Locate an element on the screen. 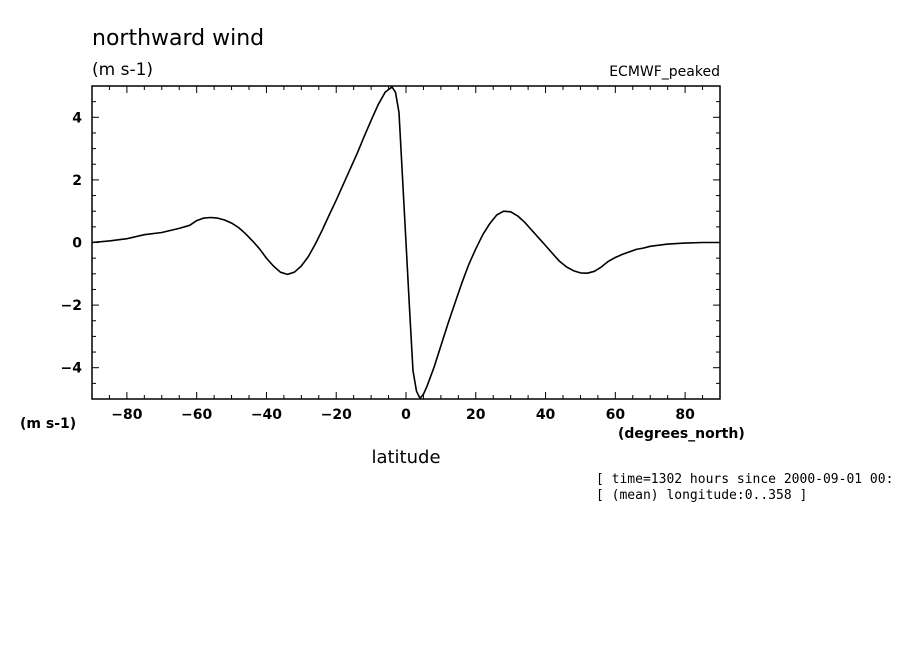 The image size is (904, 654). x-tick-label: −60 is located at coordinates (196, 415).